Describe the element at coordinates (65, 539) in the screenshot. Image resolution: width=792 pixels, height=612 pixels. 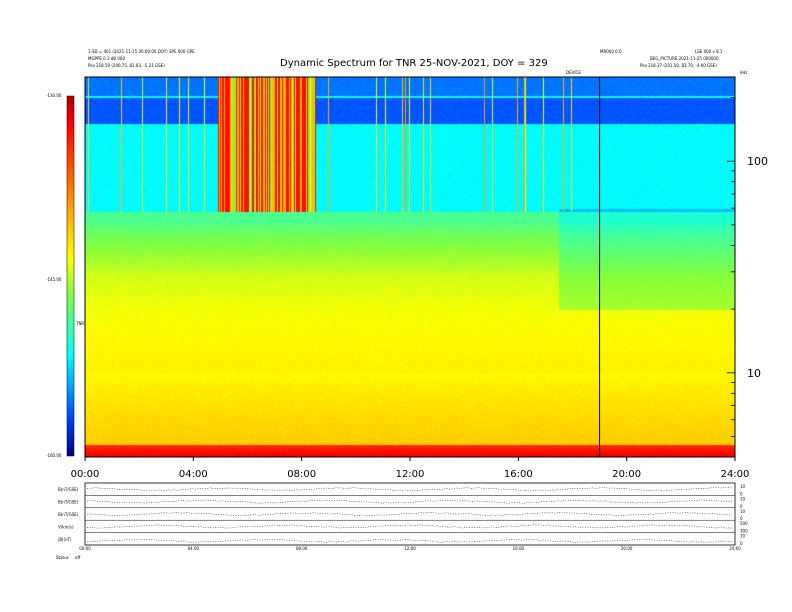
I see `bottom-row-label: |B|(nT)` at that location.